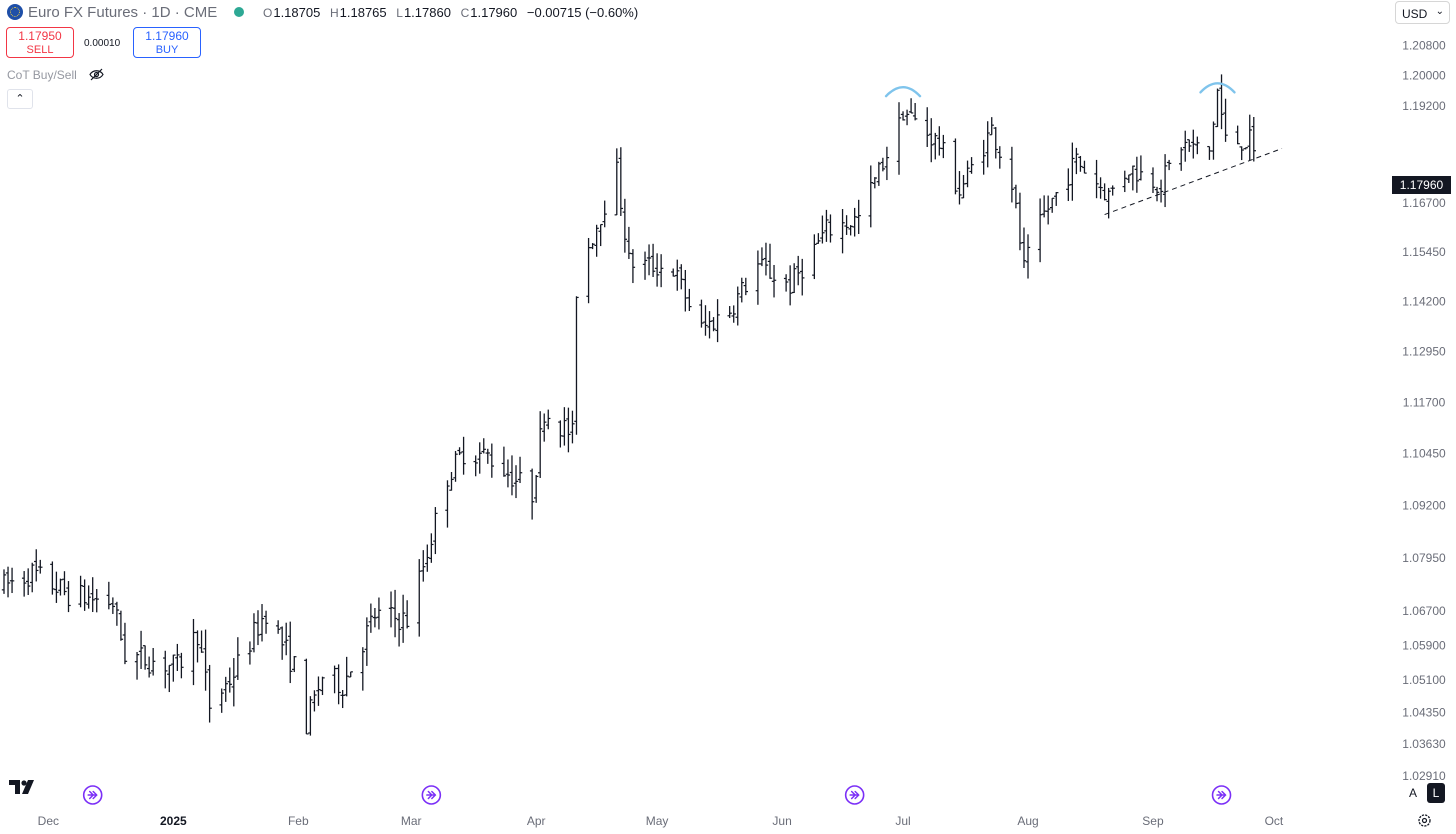 This screenshot has height=834, width=1456. I want to click on price-tick-label: 1.07950, so click(1424, 558).